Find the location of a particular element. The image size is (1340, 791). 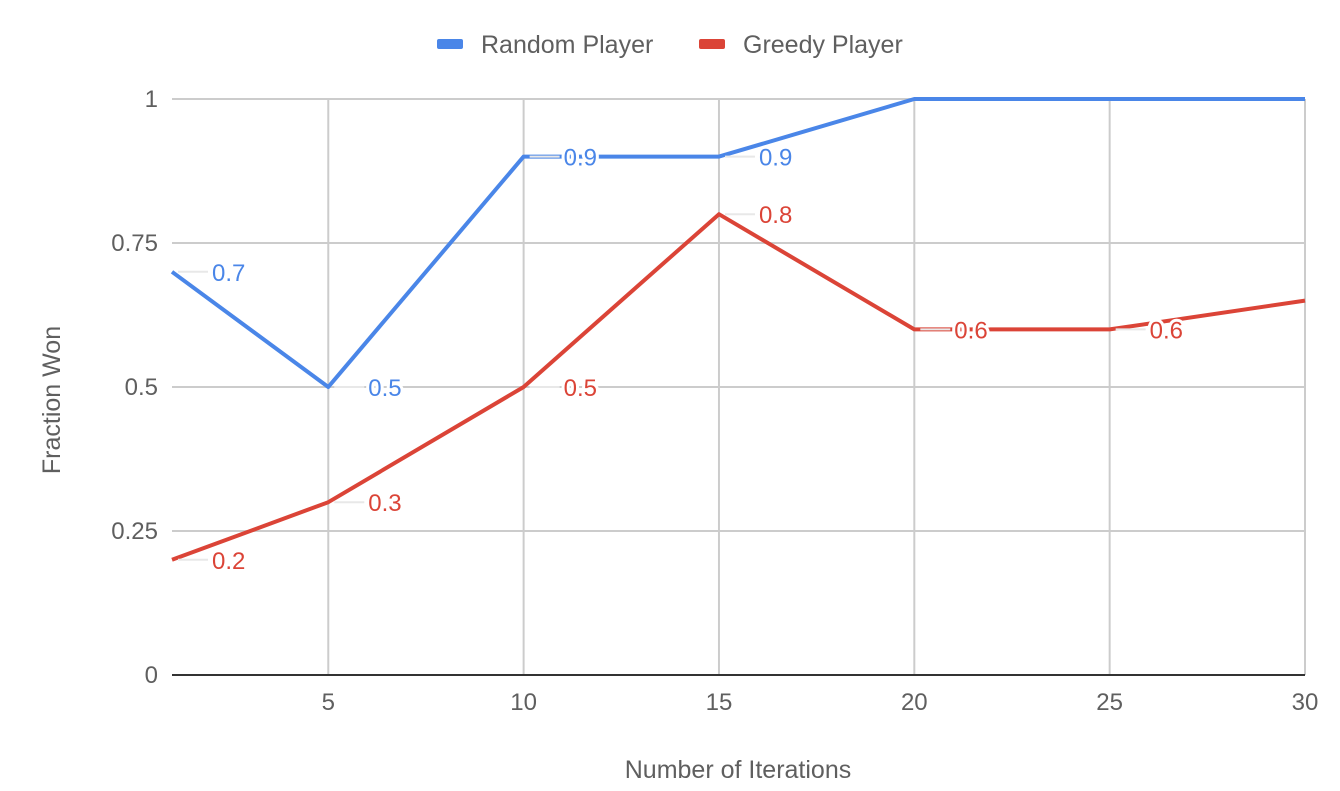

x-tick-label: 20 is located at coordinates (914, 702).